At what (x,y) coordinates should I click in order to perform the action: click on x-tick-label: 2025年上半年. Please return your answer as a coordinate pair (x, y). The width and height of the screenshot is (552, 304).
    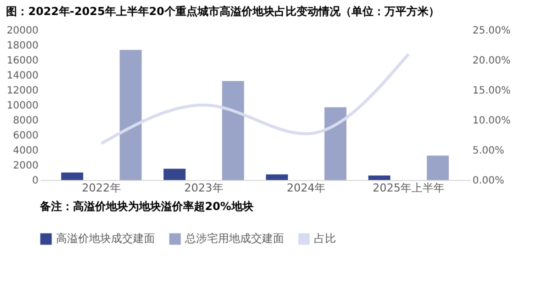
    Looking at the image, I should click on (408, 188).